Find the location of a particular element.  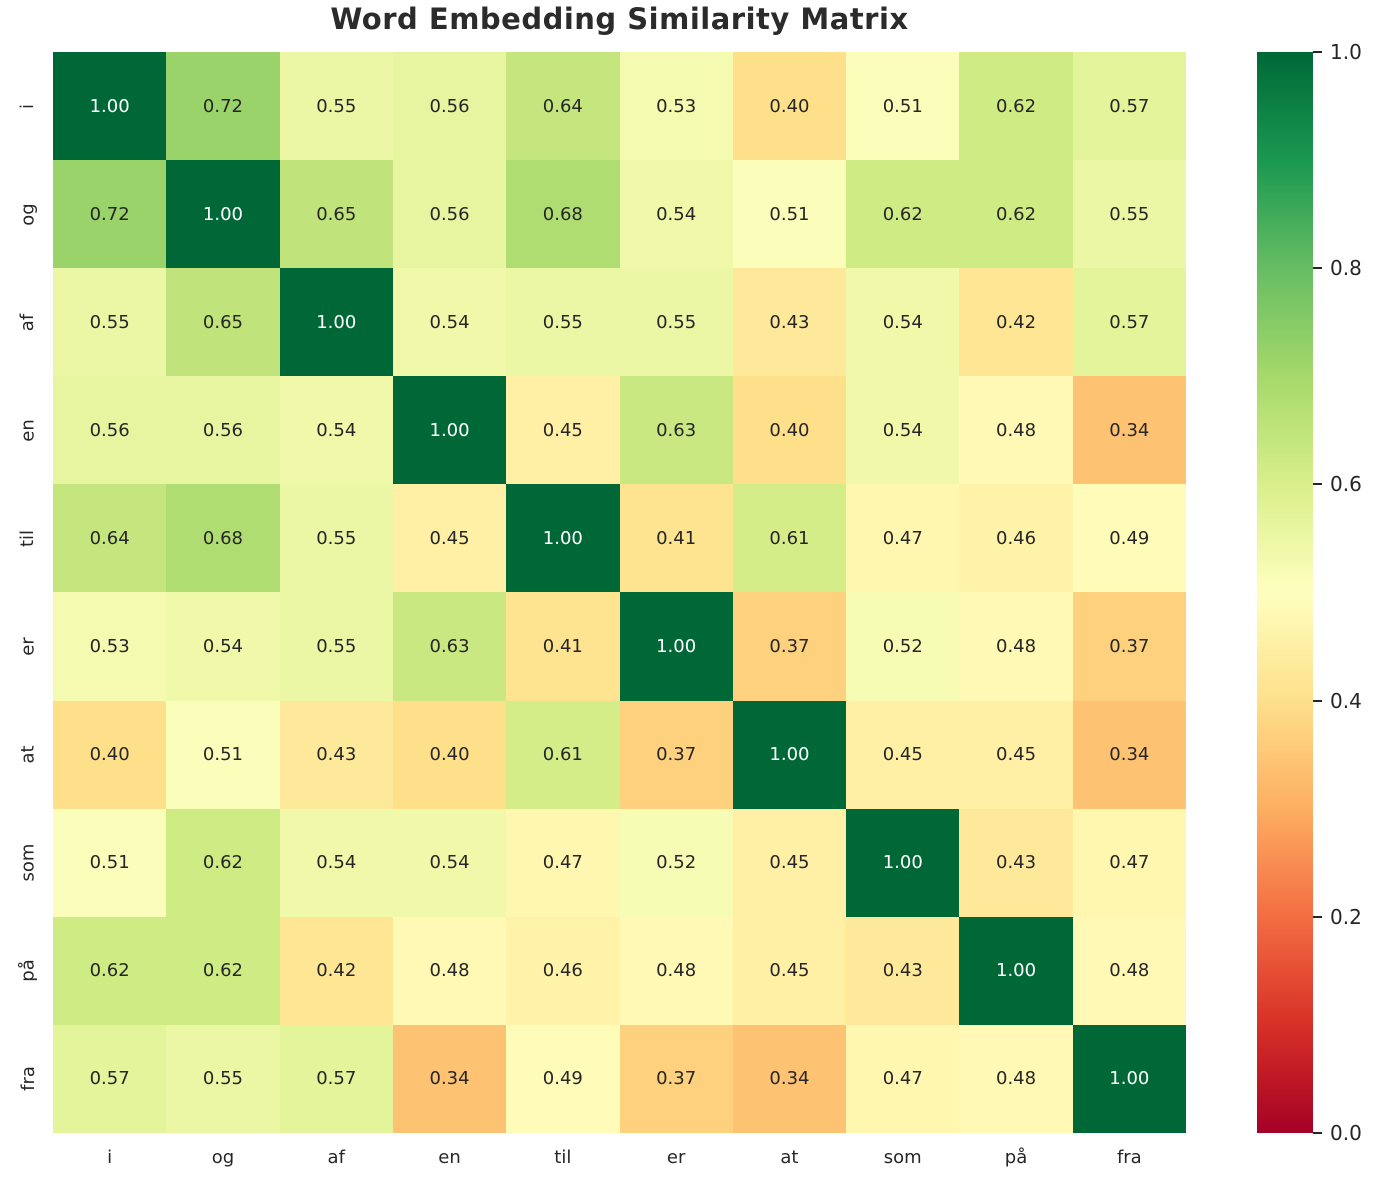

y-tick-label: på is located at coordinates (28, 971).